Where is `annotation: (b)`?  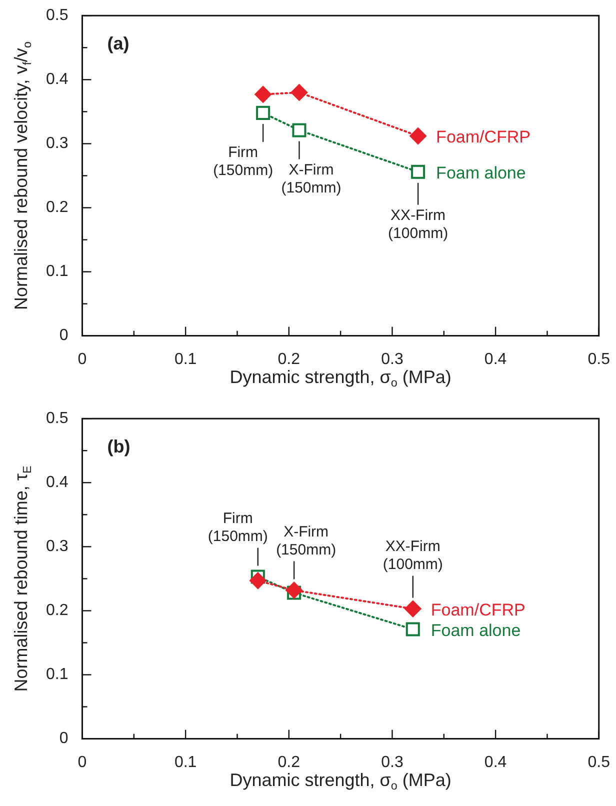 annotation: (b) is located at coordinates (118, 446).